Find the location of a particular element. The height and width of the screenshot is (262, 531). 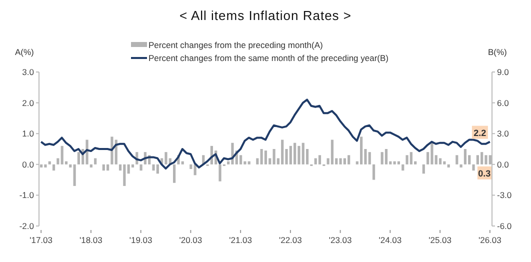

legend-label: Percent changes from the preceding month(A) is located at coordinates (235, 44).